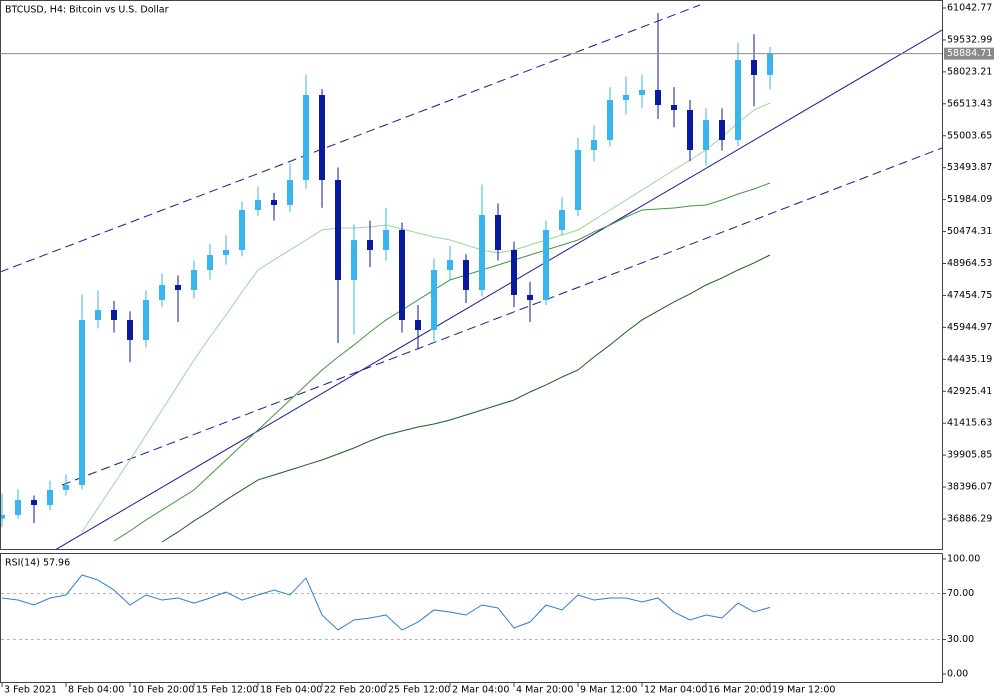  Describe the element at coordinates (96, 690) in the screenshot. I see `x-tick-label: 8 Feb 04:00` at that location.